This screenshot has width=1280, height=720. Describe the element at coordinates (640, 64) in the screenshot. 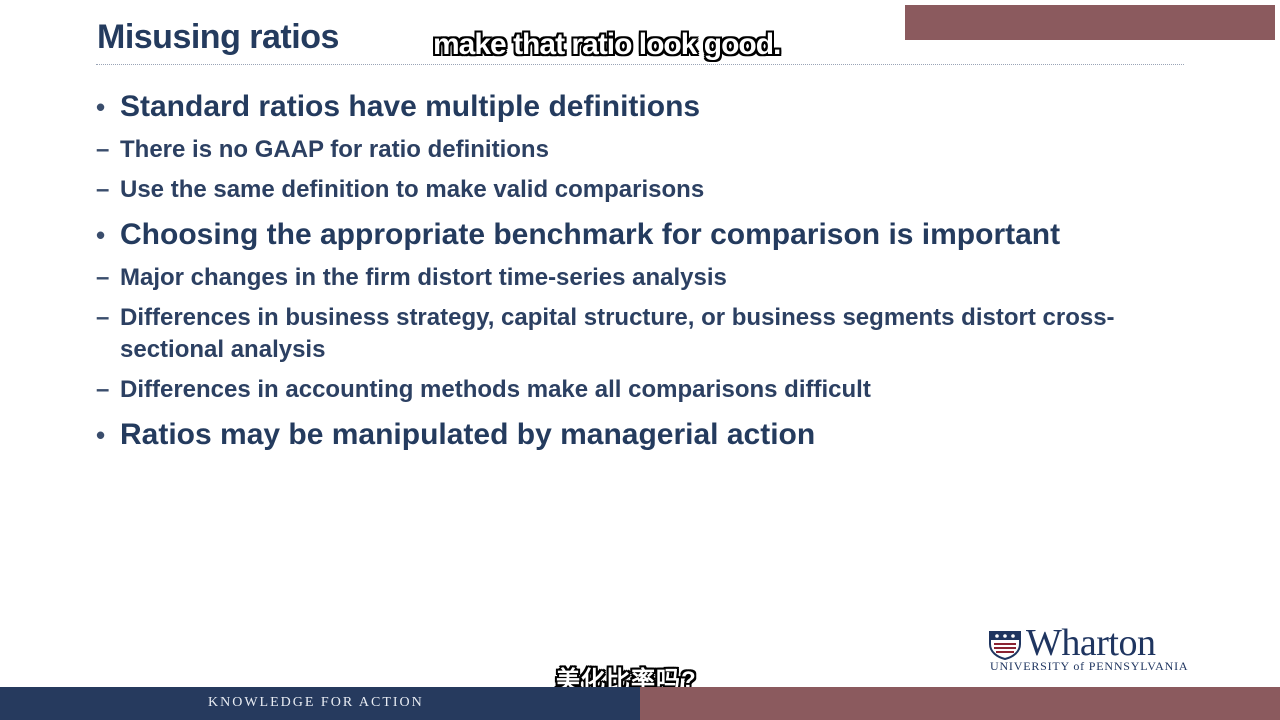

I see `title-divider` at that location.